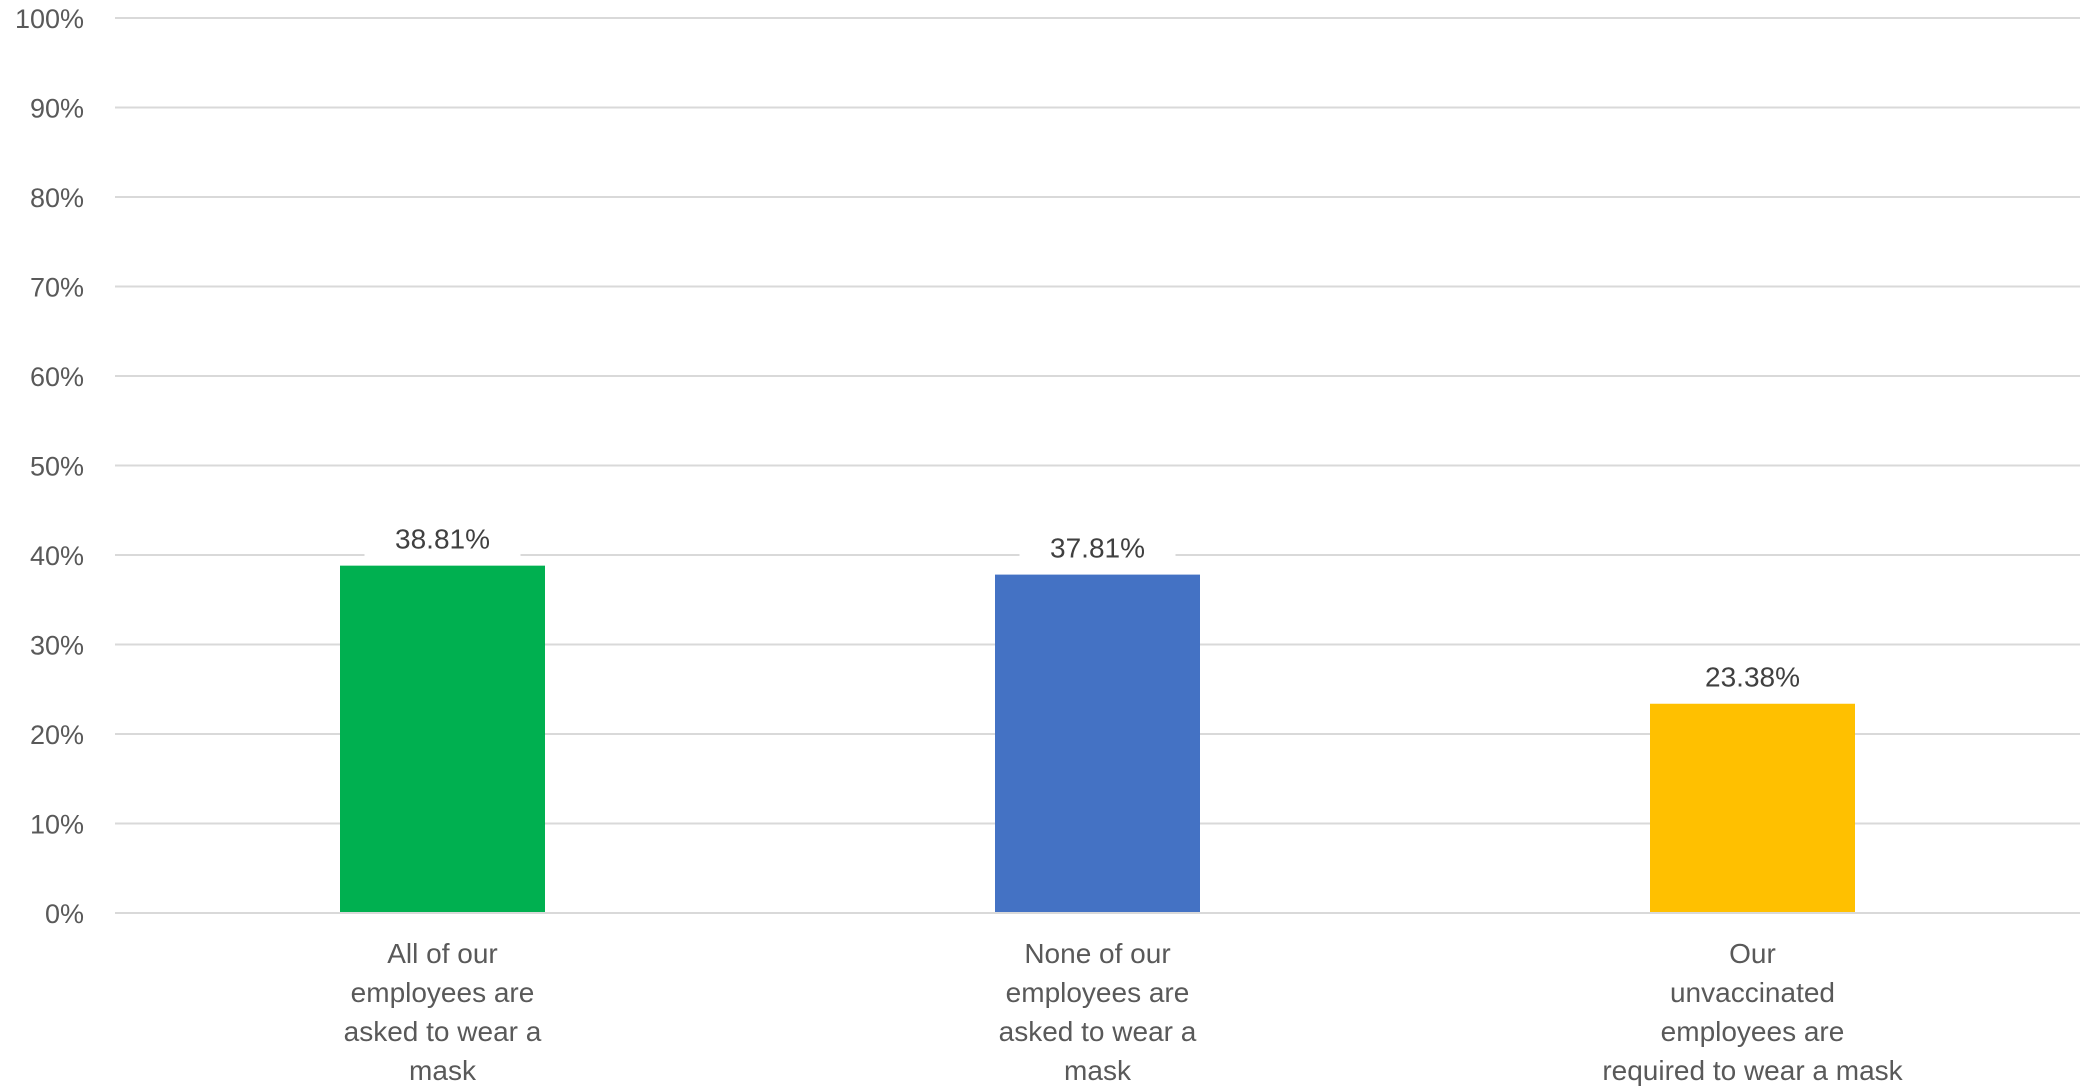 Image resolution: width=2094 pixels, height=1090 pixels. What do you see at coordinates (1097, 953) in the screenshot?
I see `x-tick-label: None of our` at bounding box center [1097, 953].